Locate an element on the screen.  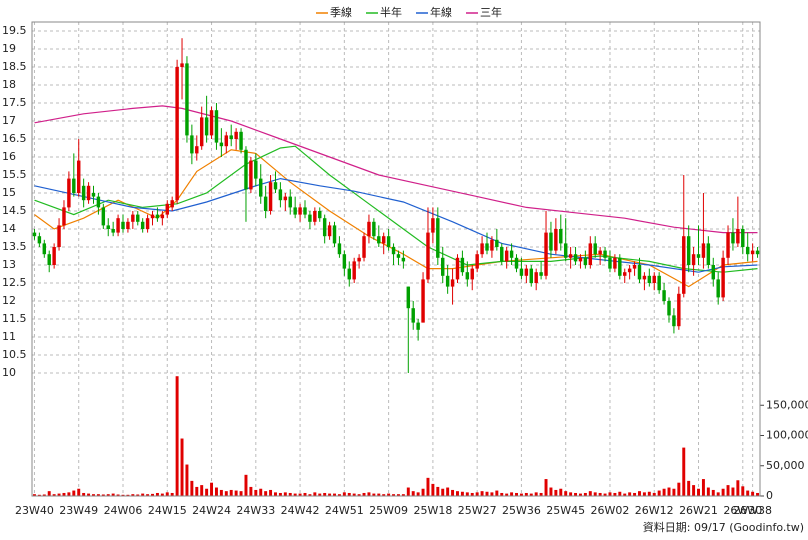
y-tick-label: 19.5 is located at coordinates (14, 30).